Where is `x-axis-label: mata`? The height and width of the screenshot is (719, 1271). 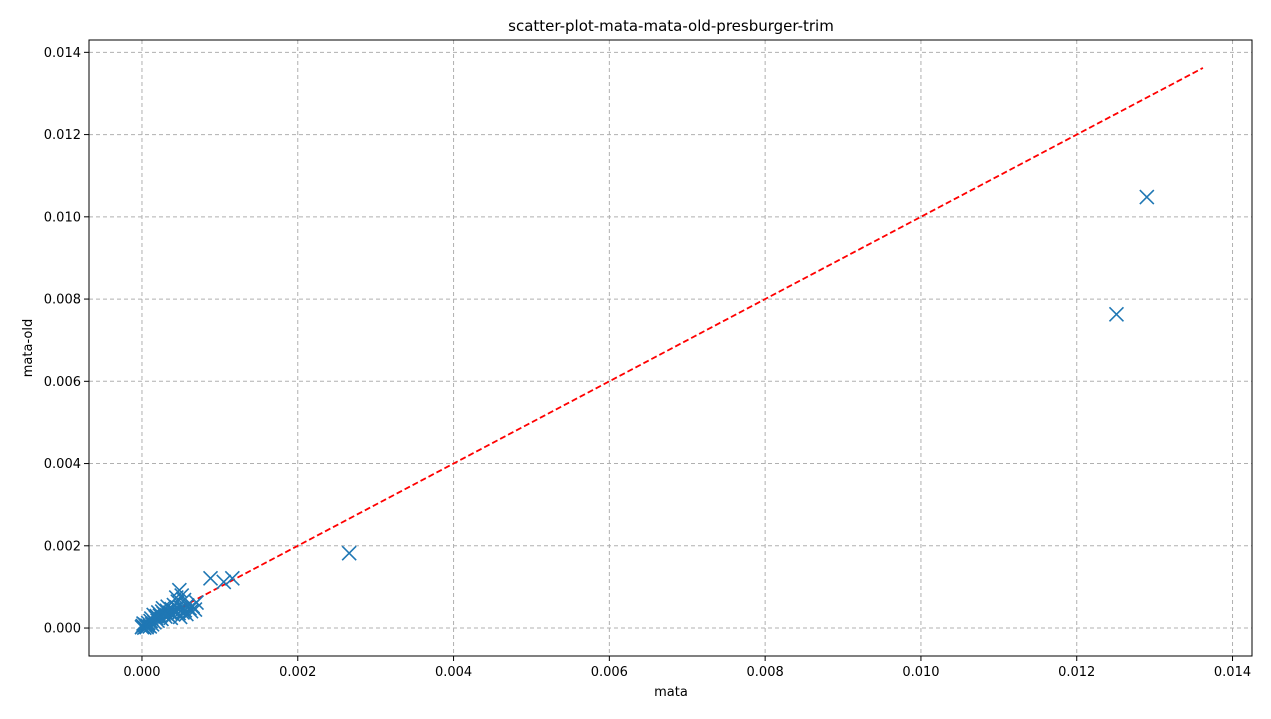
x-axis-label: mata is located at coordinates (671, 692).